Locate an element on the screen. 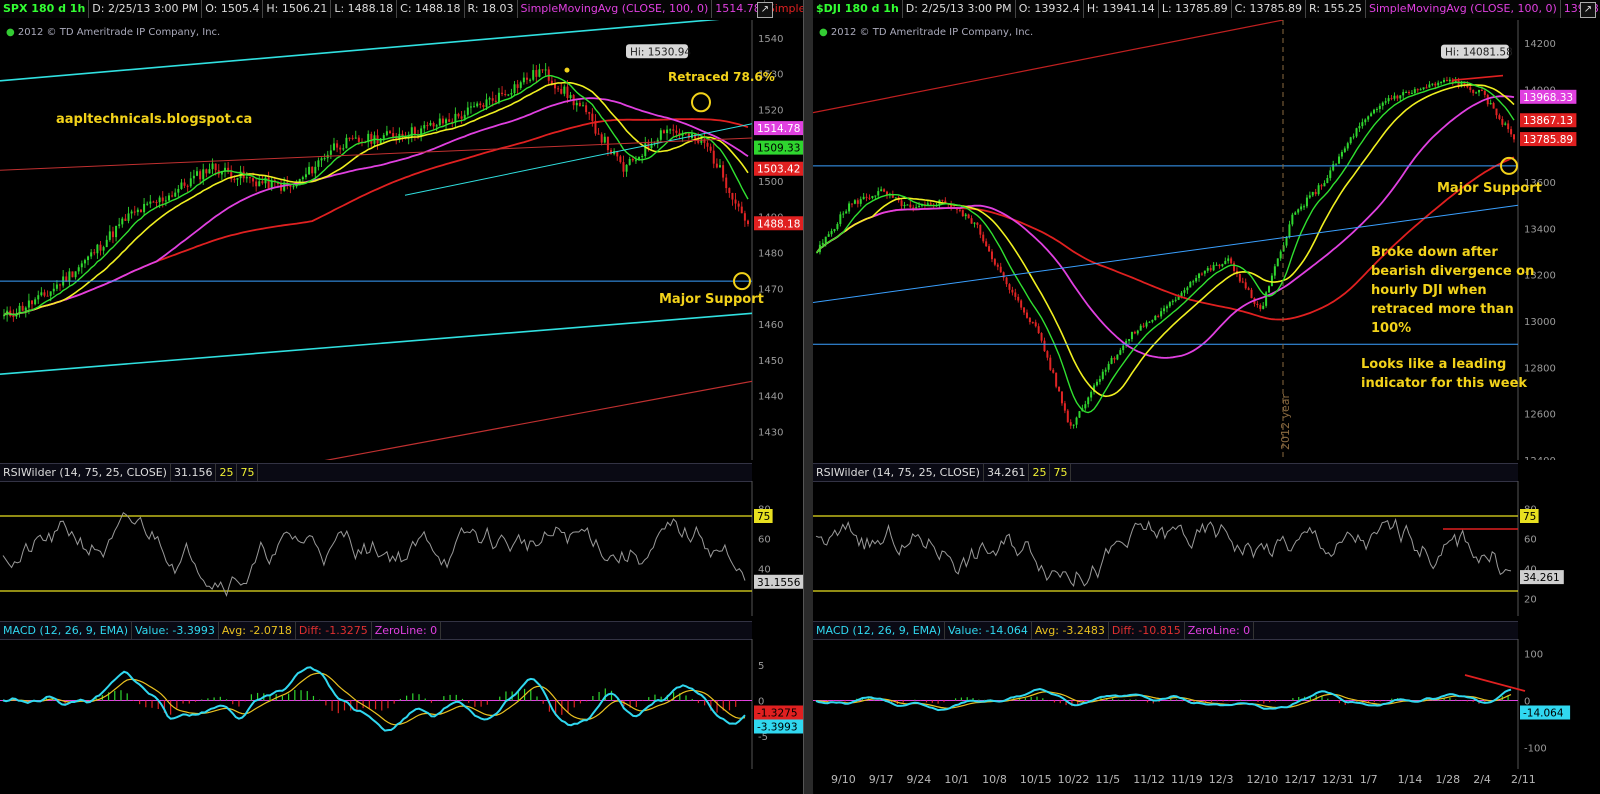 The image size is (1600, 794). y-tick-label: 13600 is located at coordinates (1540, 183).